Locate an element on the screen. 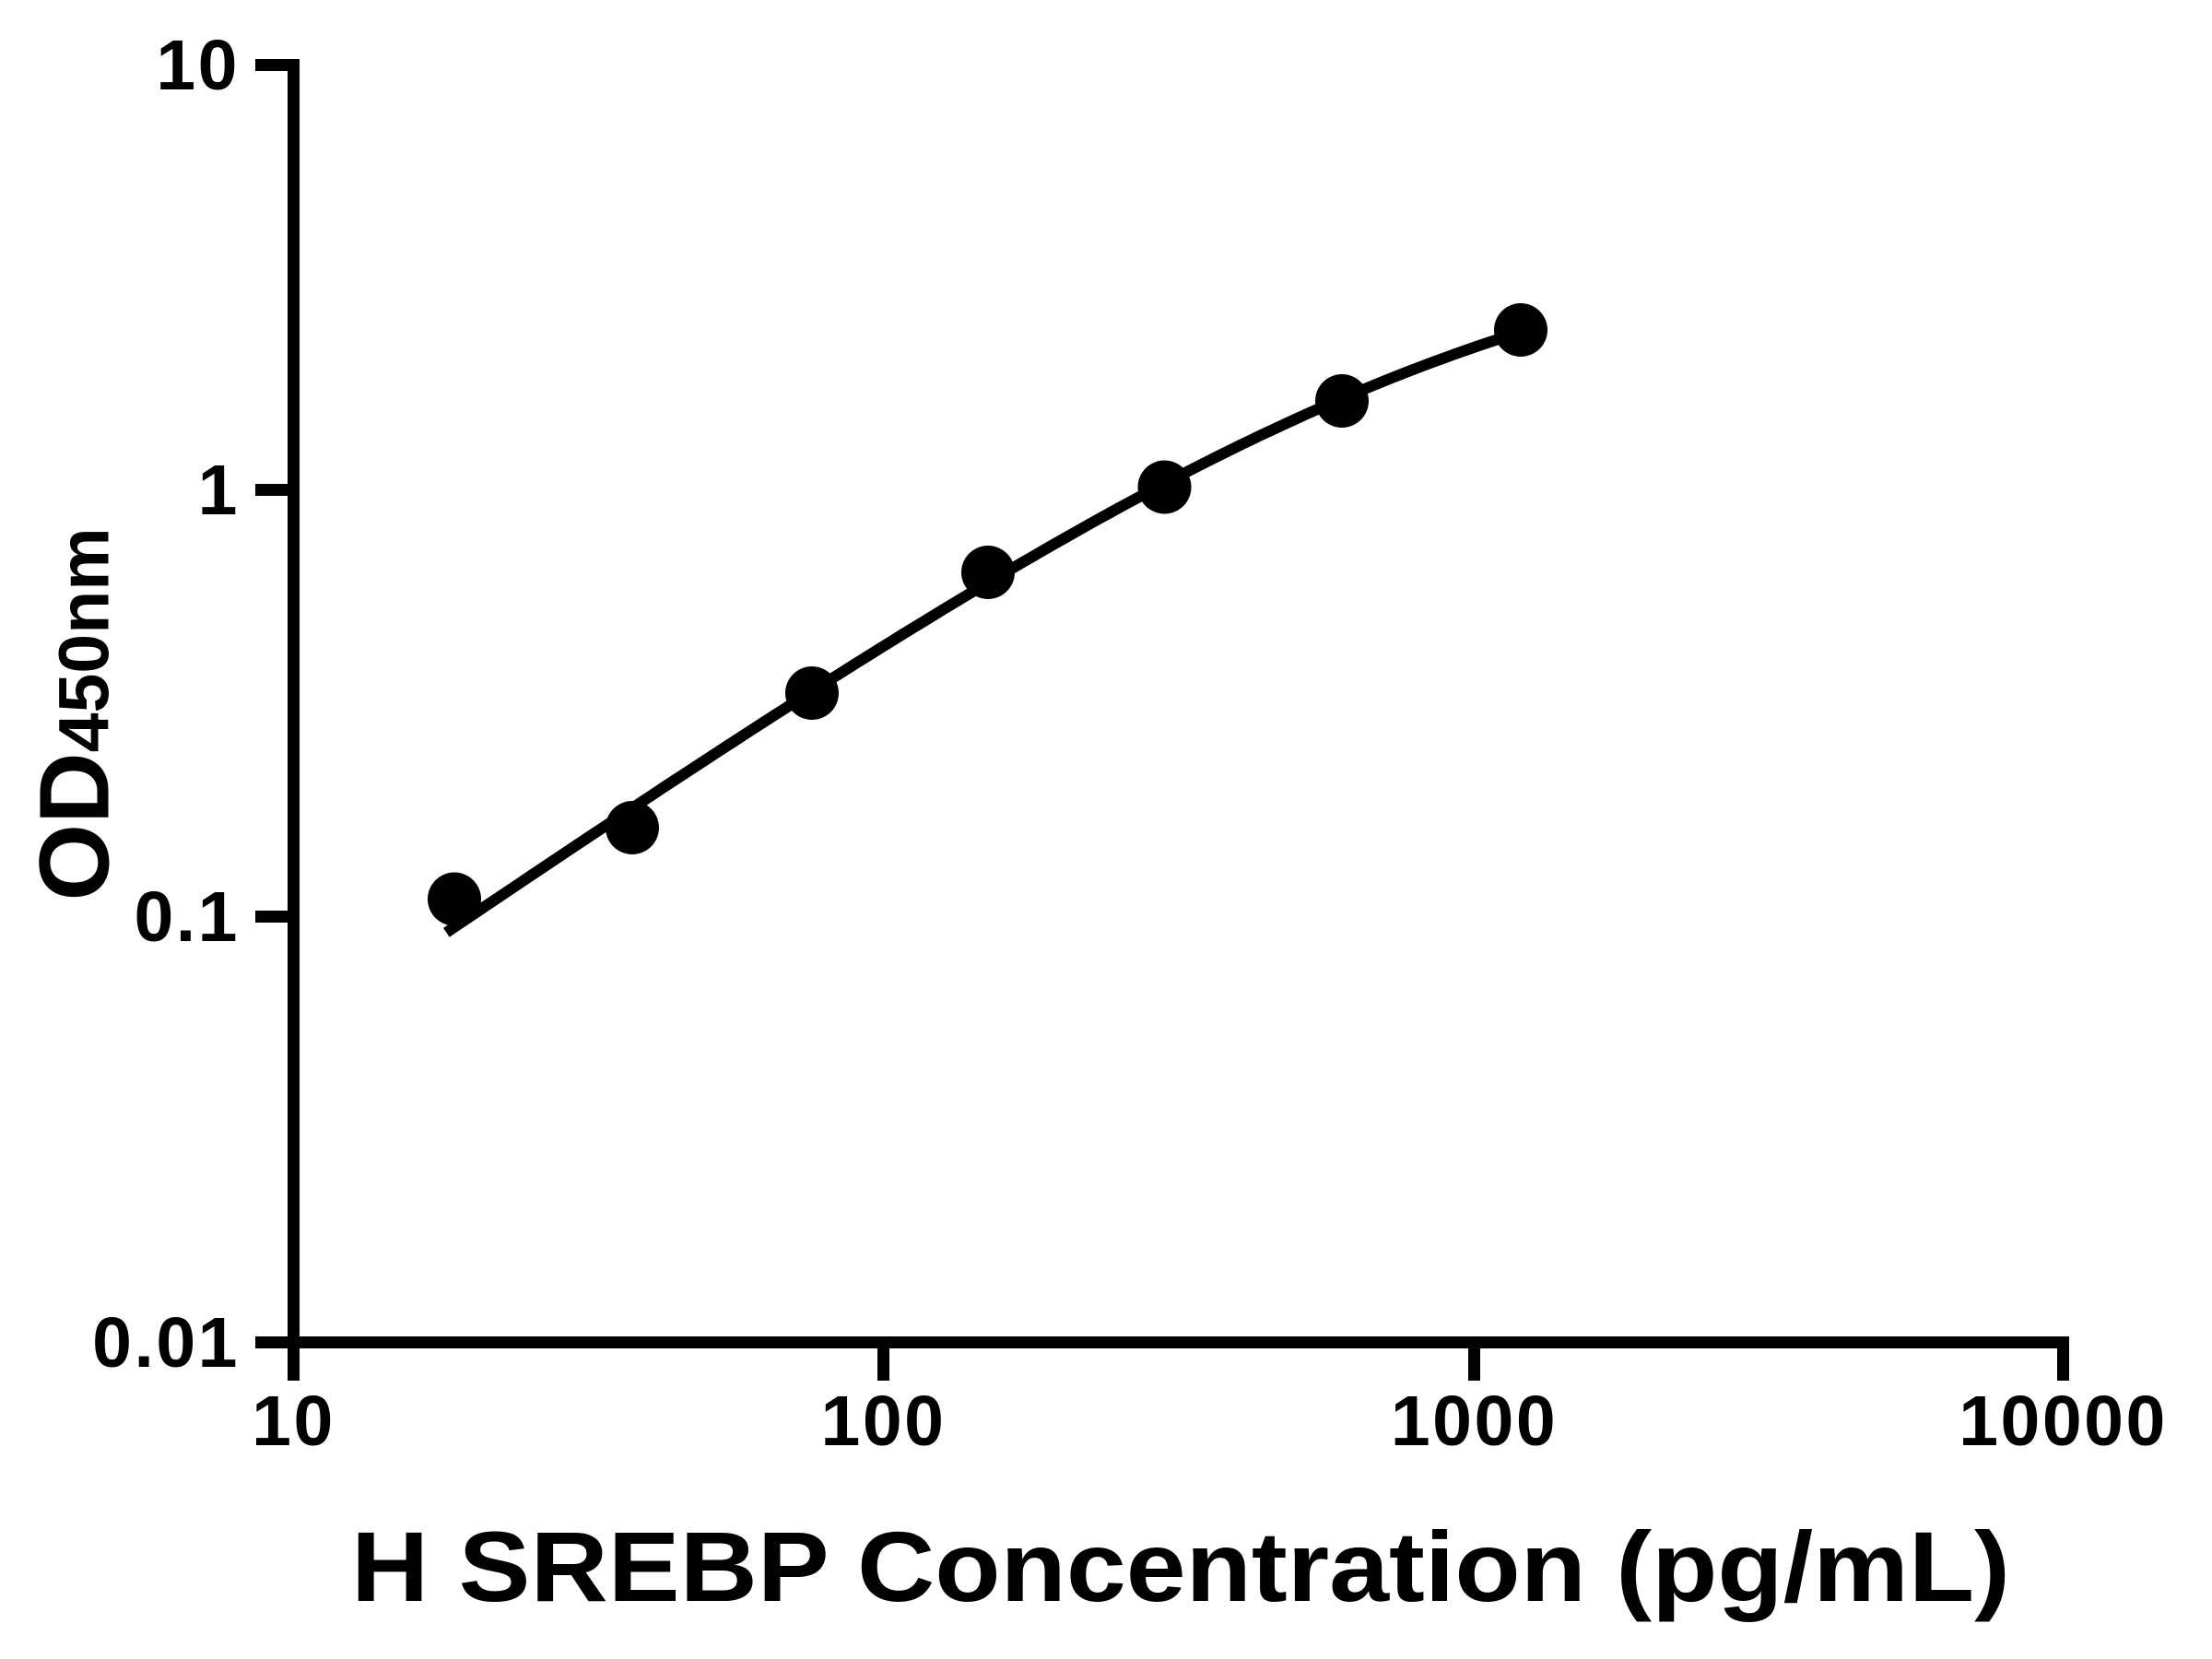 The height and width of the screenshot is (1659, 2212). svg-text: 1000 is located at coordinates (1474, 1421).